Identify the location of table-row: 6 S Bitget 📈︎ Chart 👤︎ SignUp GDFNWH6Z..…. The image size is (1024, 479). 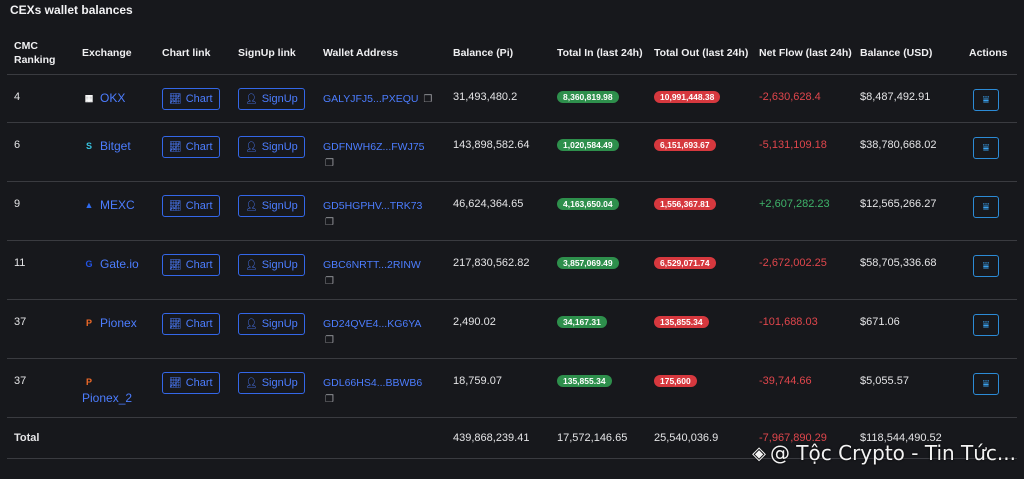
(512, 152).